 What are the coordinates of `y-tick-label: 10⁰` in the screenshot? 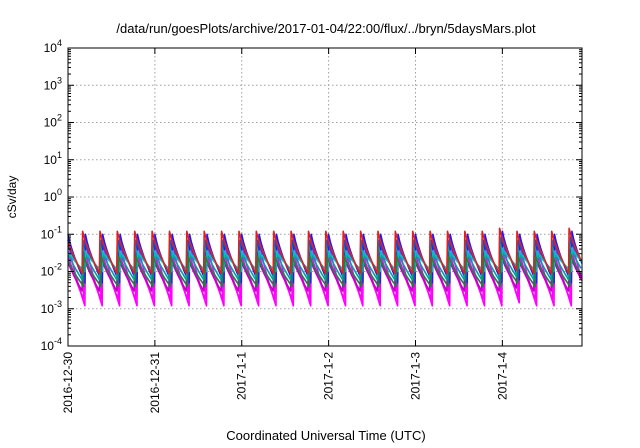 It's located at (53, 195).